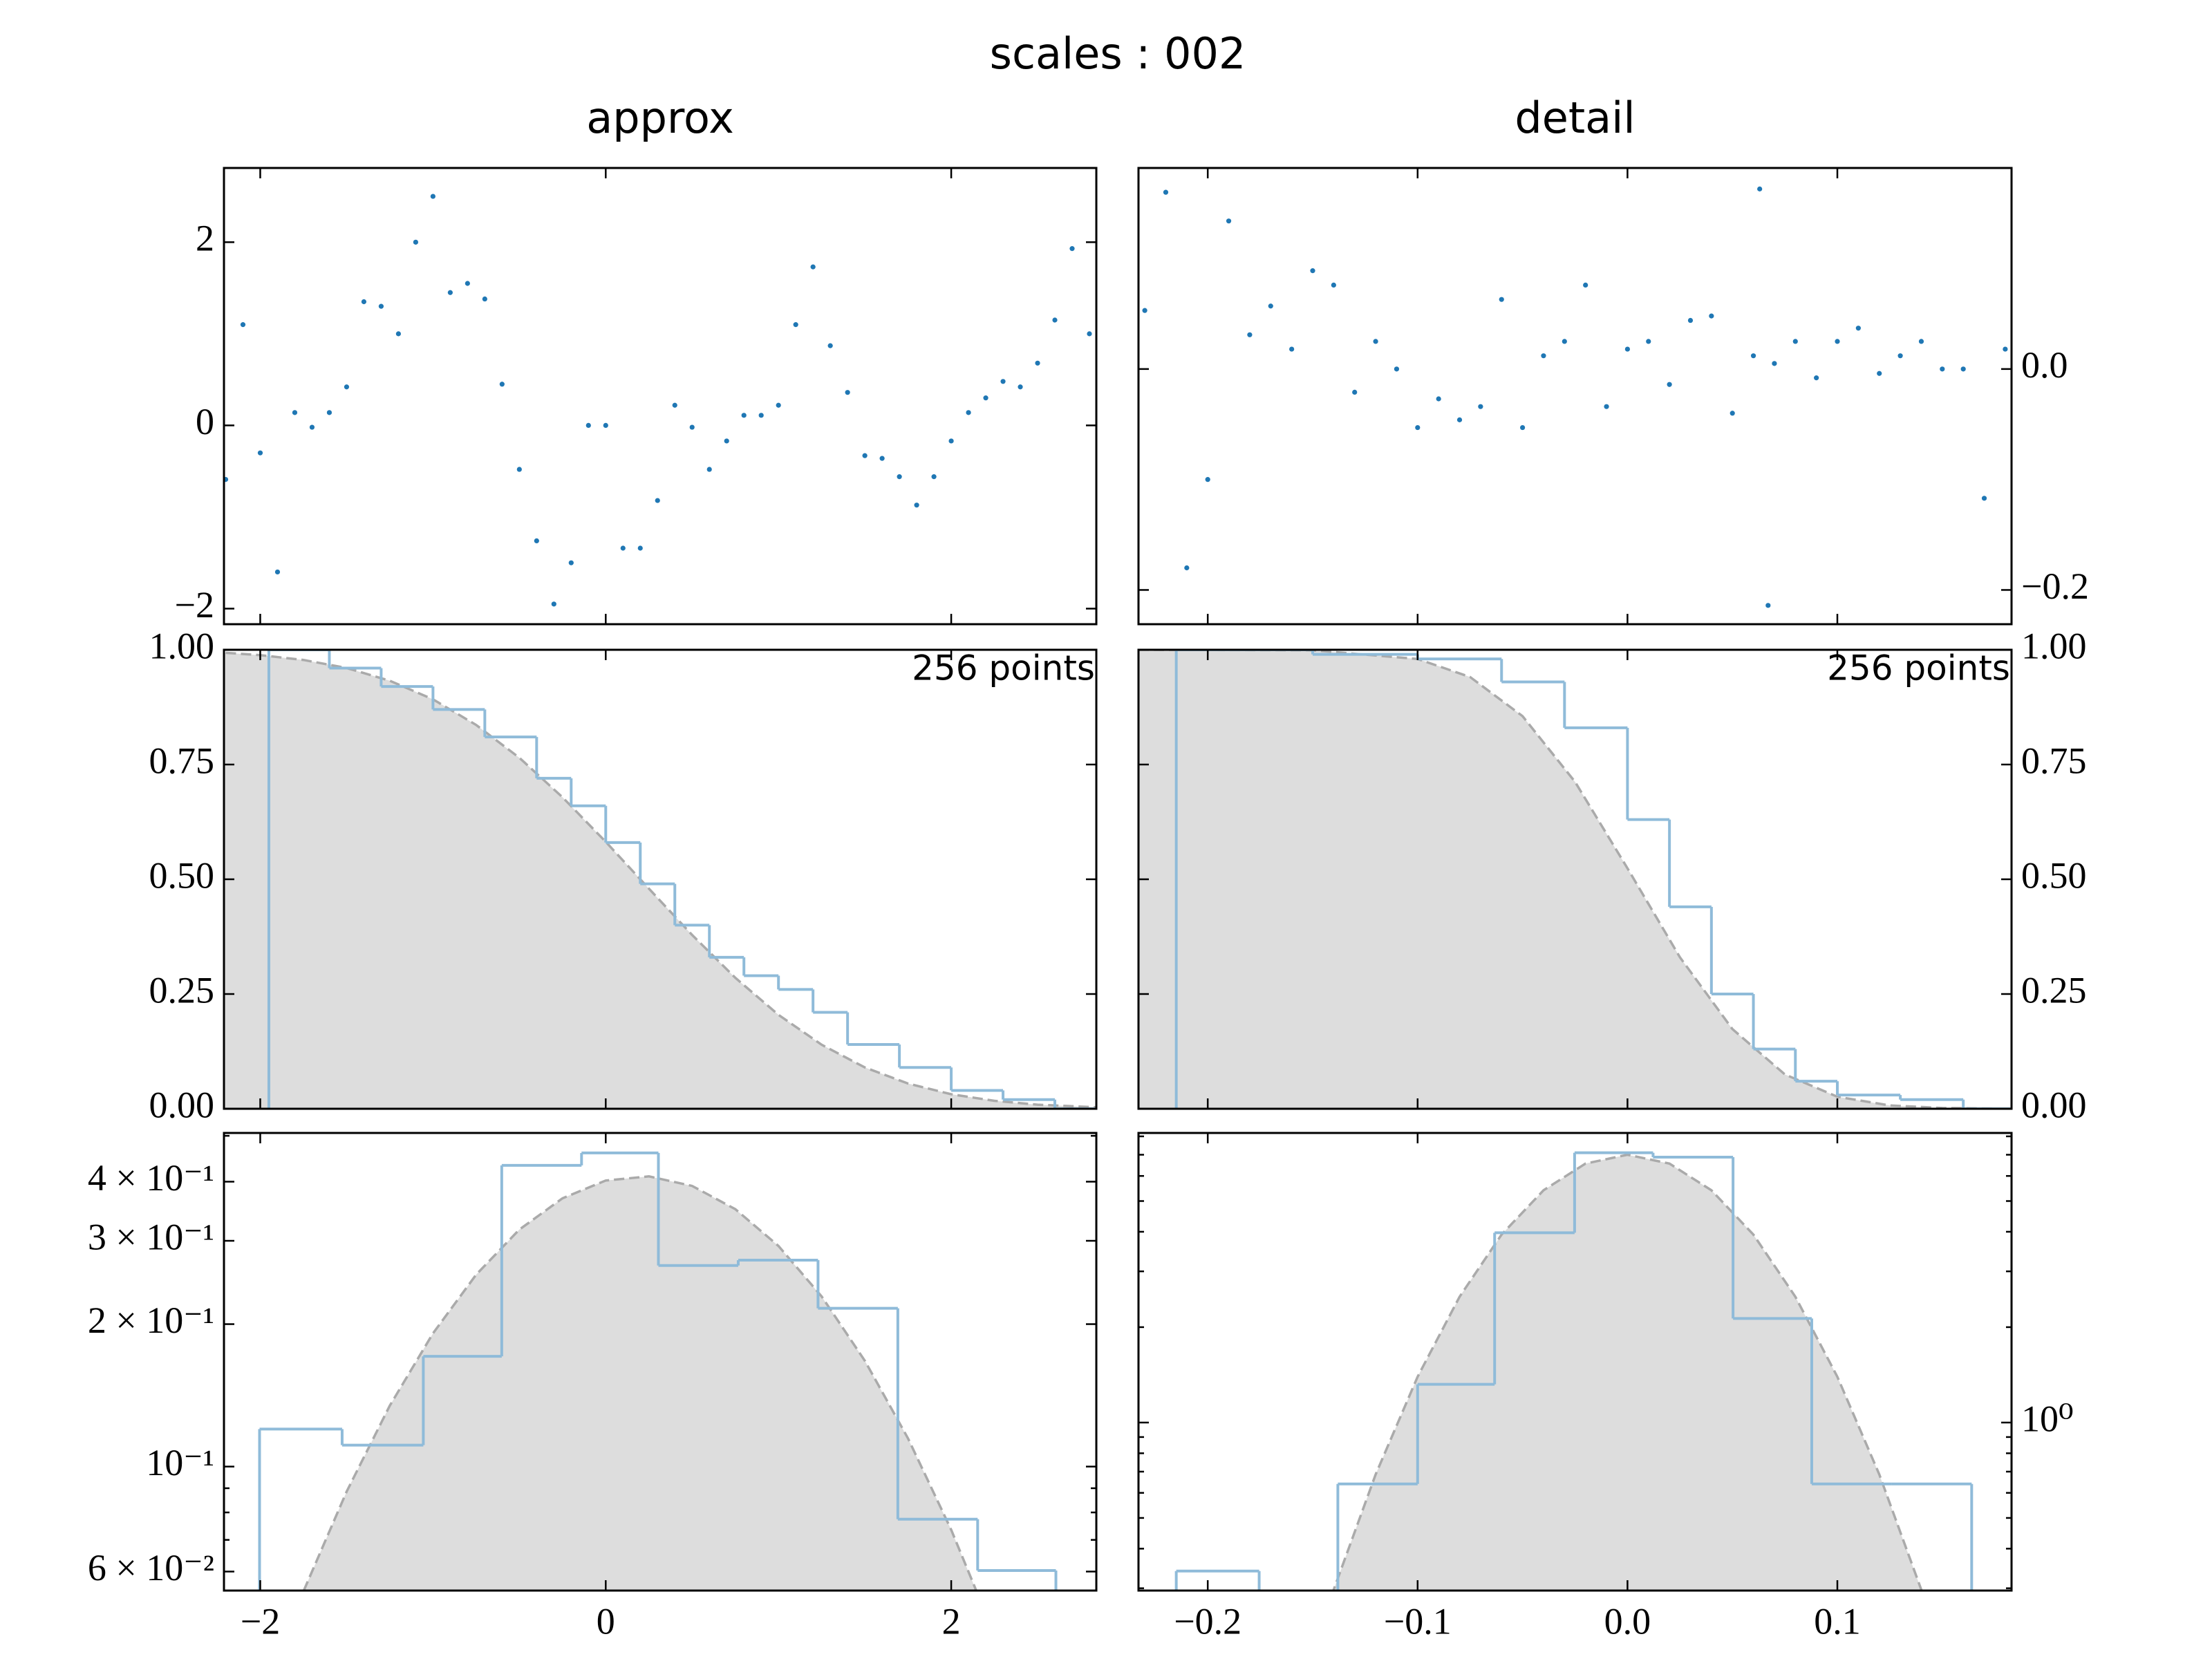 This screenshot has height=1659, width=2212. What do you see at coordinates (151, 1236) in the screenshot?
I see `y-tick-label: 3 × 10⁻¹` at bounding box center [151, 1236].